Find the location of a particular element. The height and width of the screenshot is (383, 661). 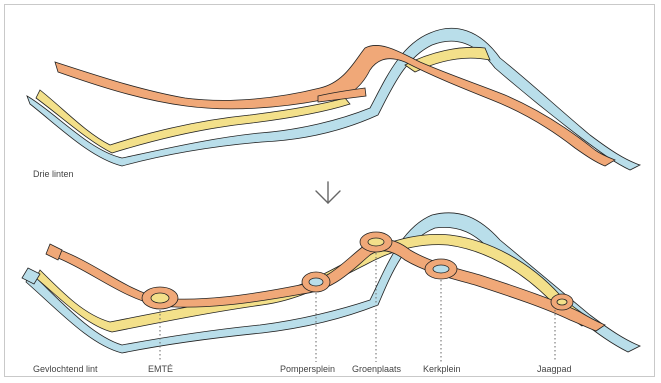

orange-ribbon-top-small is located at coordinates (342, 95).